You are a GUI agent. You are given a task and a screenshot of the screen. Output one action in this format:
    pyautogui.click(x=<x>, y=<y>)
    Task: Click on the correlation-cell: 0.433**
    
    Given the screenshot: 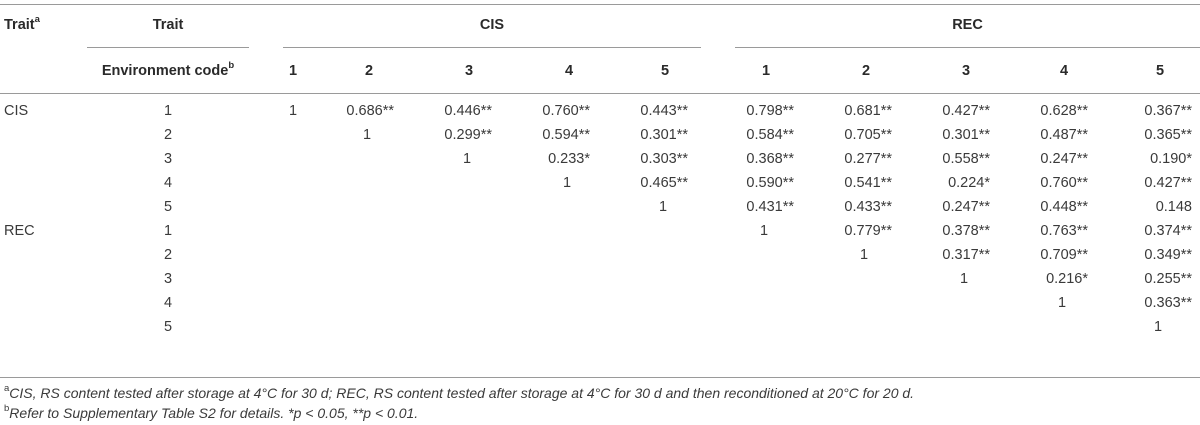 What is the action you would take?
    pyautogui.click(x=868, y=207)
    